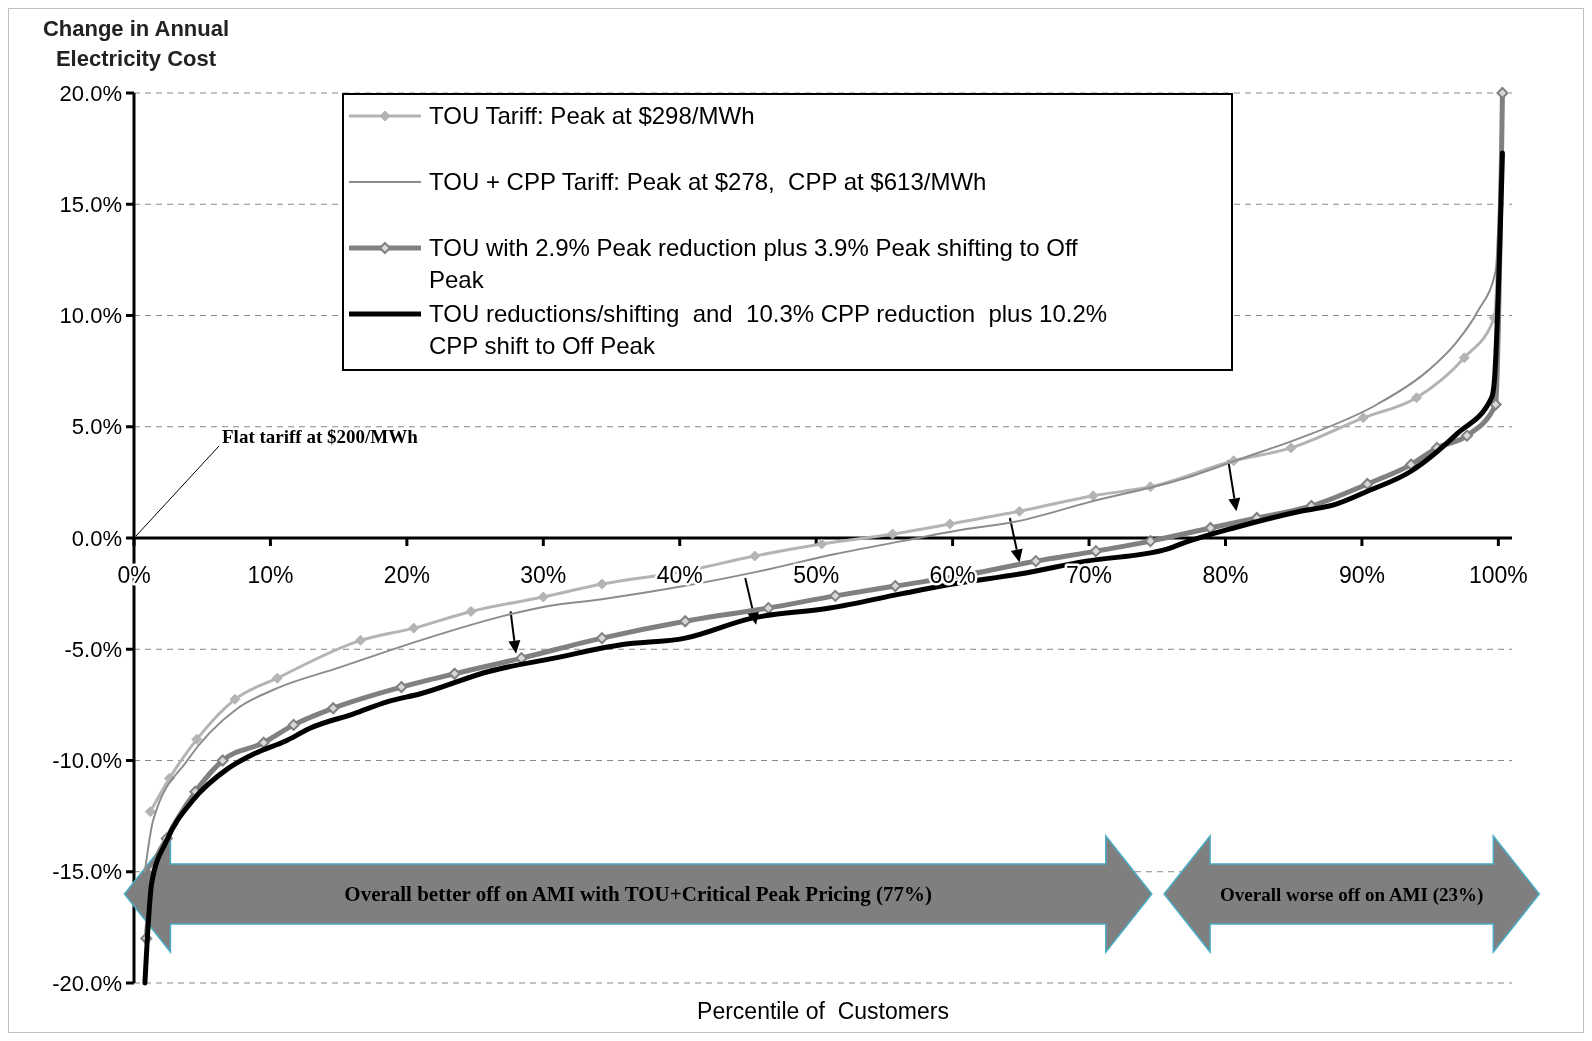 The width and height of the screenshot is (1592, 1041). I want to click on annotation: Overall better off on AMI with TOU+Critical Peak Pricing (77%), so click(638, 894).